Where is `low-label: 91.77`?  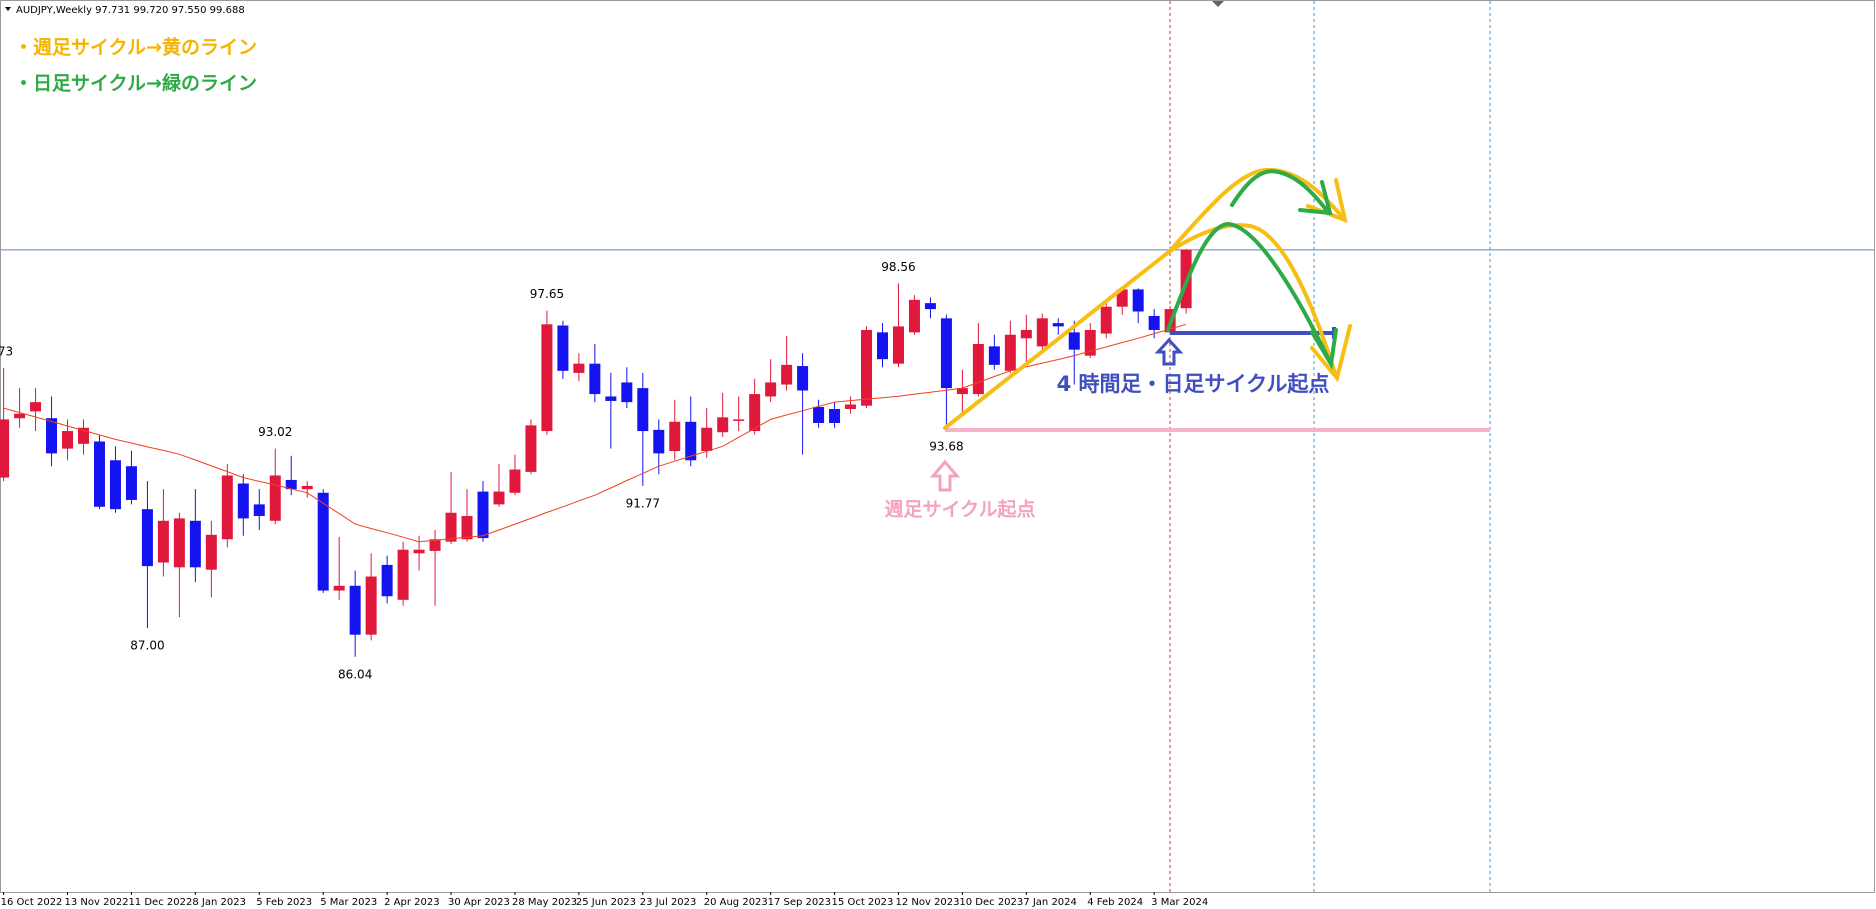 low-label: 91.77 is located at coordinates (643, 503).